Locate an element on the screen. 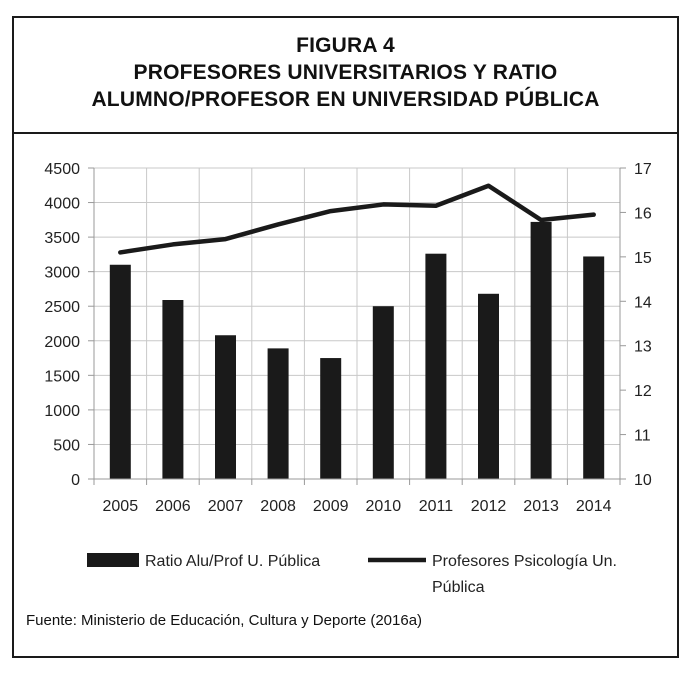  legend-line-label-1: Profesores Psicología Un. is located at coordinates (524, 561).